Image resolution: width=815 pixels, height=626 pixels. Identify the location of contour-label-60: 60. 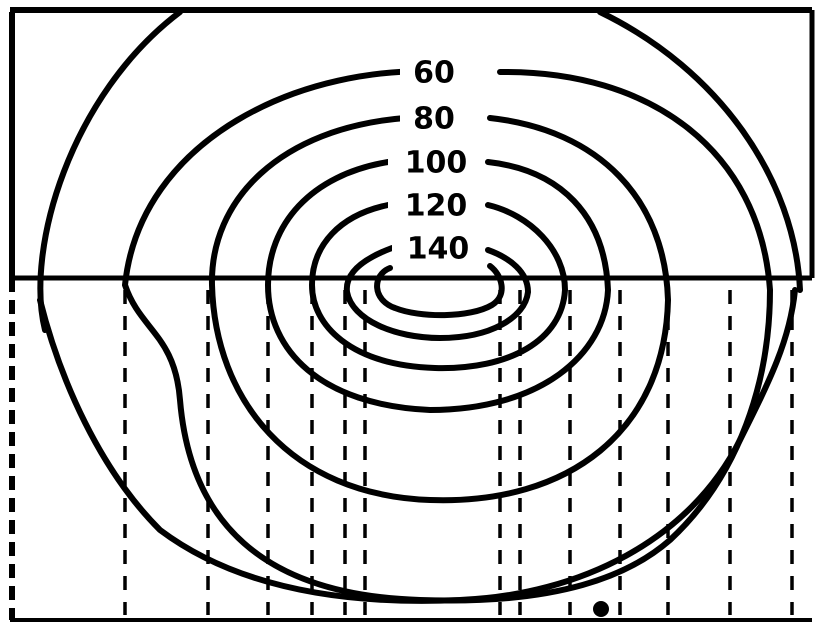
(434, 73).